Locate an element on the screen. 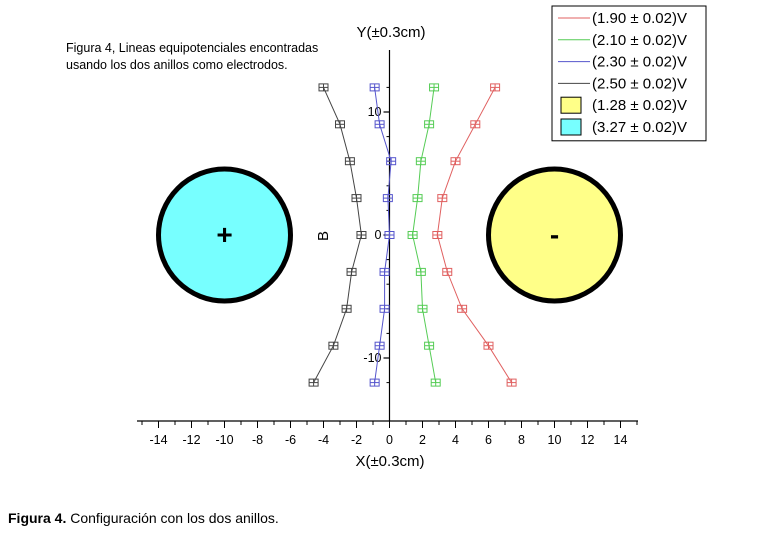 This screenshot has width=757, height=537. x-tick-label: -12 is located at coordinates (191, 440).